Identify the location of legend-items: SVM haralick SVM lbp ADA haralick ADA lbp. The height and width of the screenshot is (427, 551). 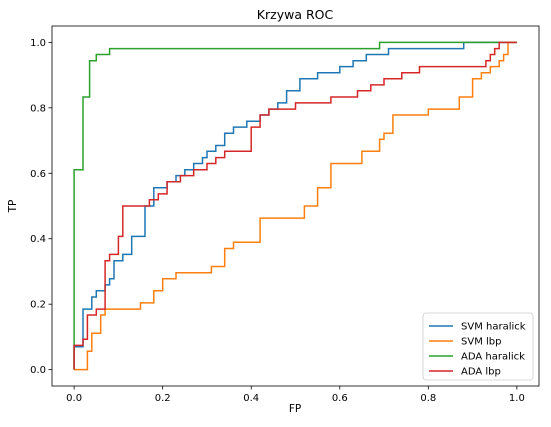
(477, 350).